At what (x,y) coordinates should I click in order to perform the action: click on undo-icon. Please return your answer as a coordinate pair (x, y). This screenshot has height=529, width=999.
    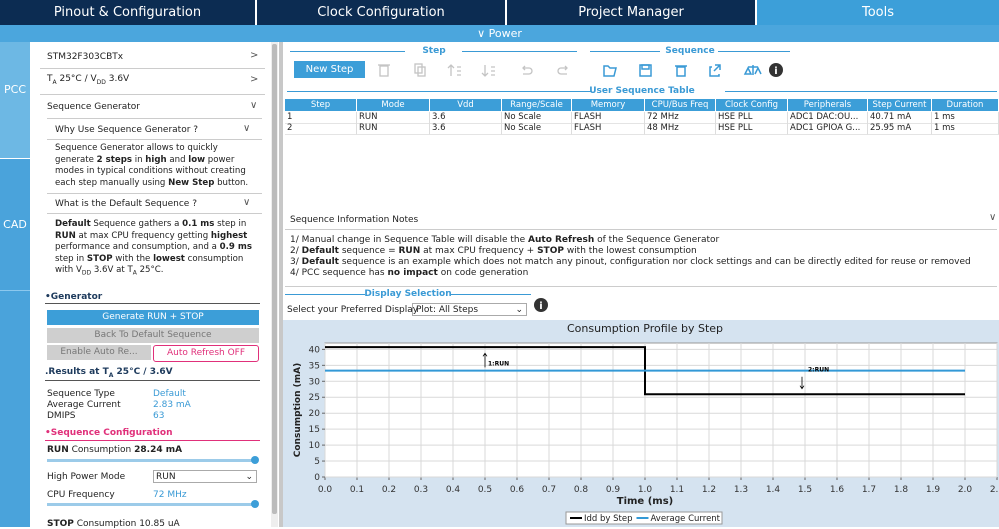
    Looking at the image, I should click on (527, 70).